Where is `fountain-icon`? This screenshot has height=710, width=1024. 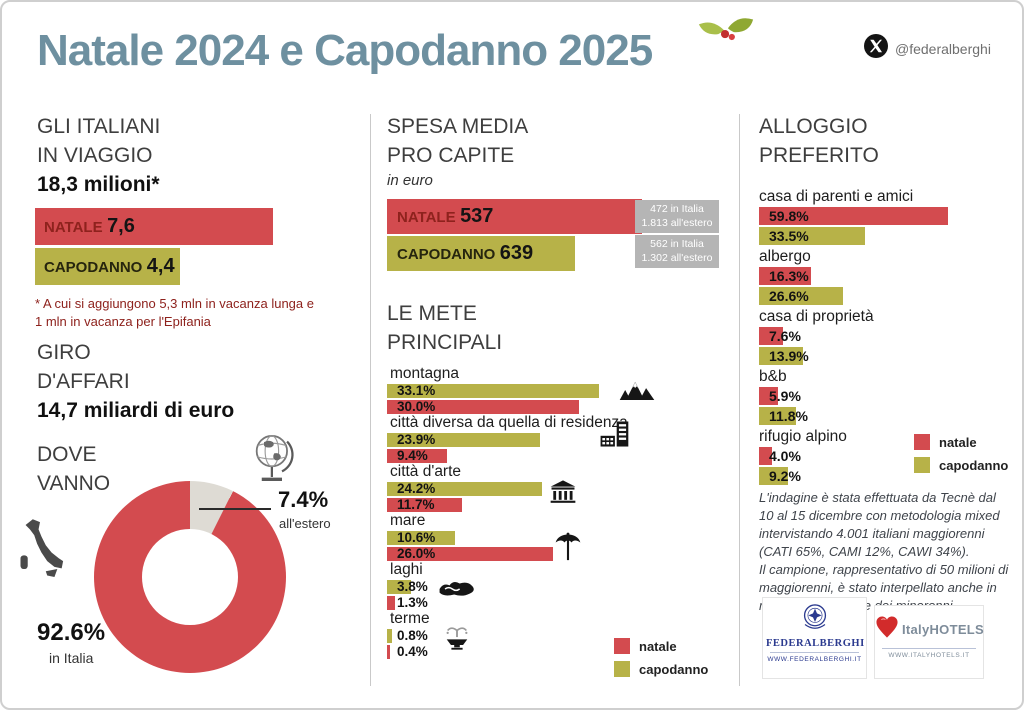
fountain-icon is located at coordinates (457, 640).